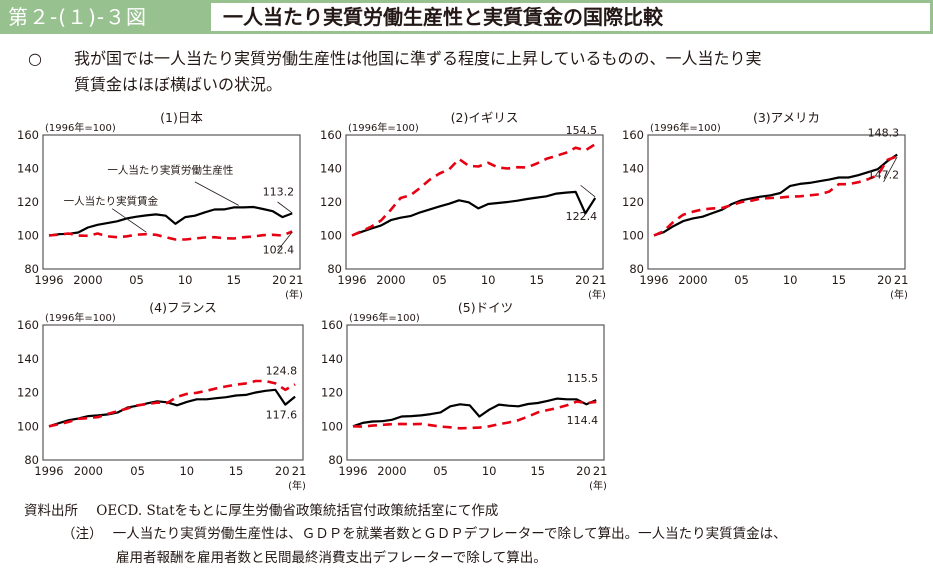 The height and width of the screenshot is (580, 933). Describe the element at coordinates (282, 415) in the screenshot. I see `end-value-label-productivity: 117.6` at that location.